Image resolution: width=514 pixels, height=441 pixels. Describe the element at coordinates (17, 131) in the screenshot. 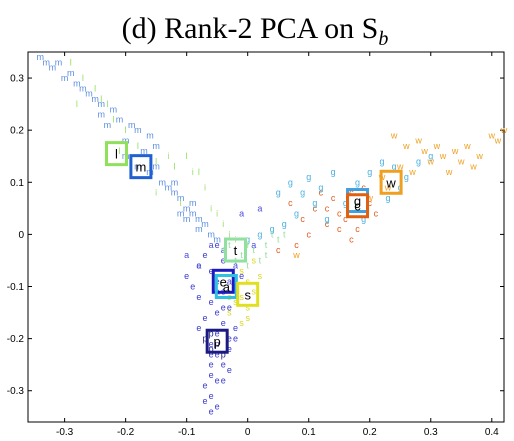

I see `y-tick-label: 0.2` at that location.